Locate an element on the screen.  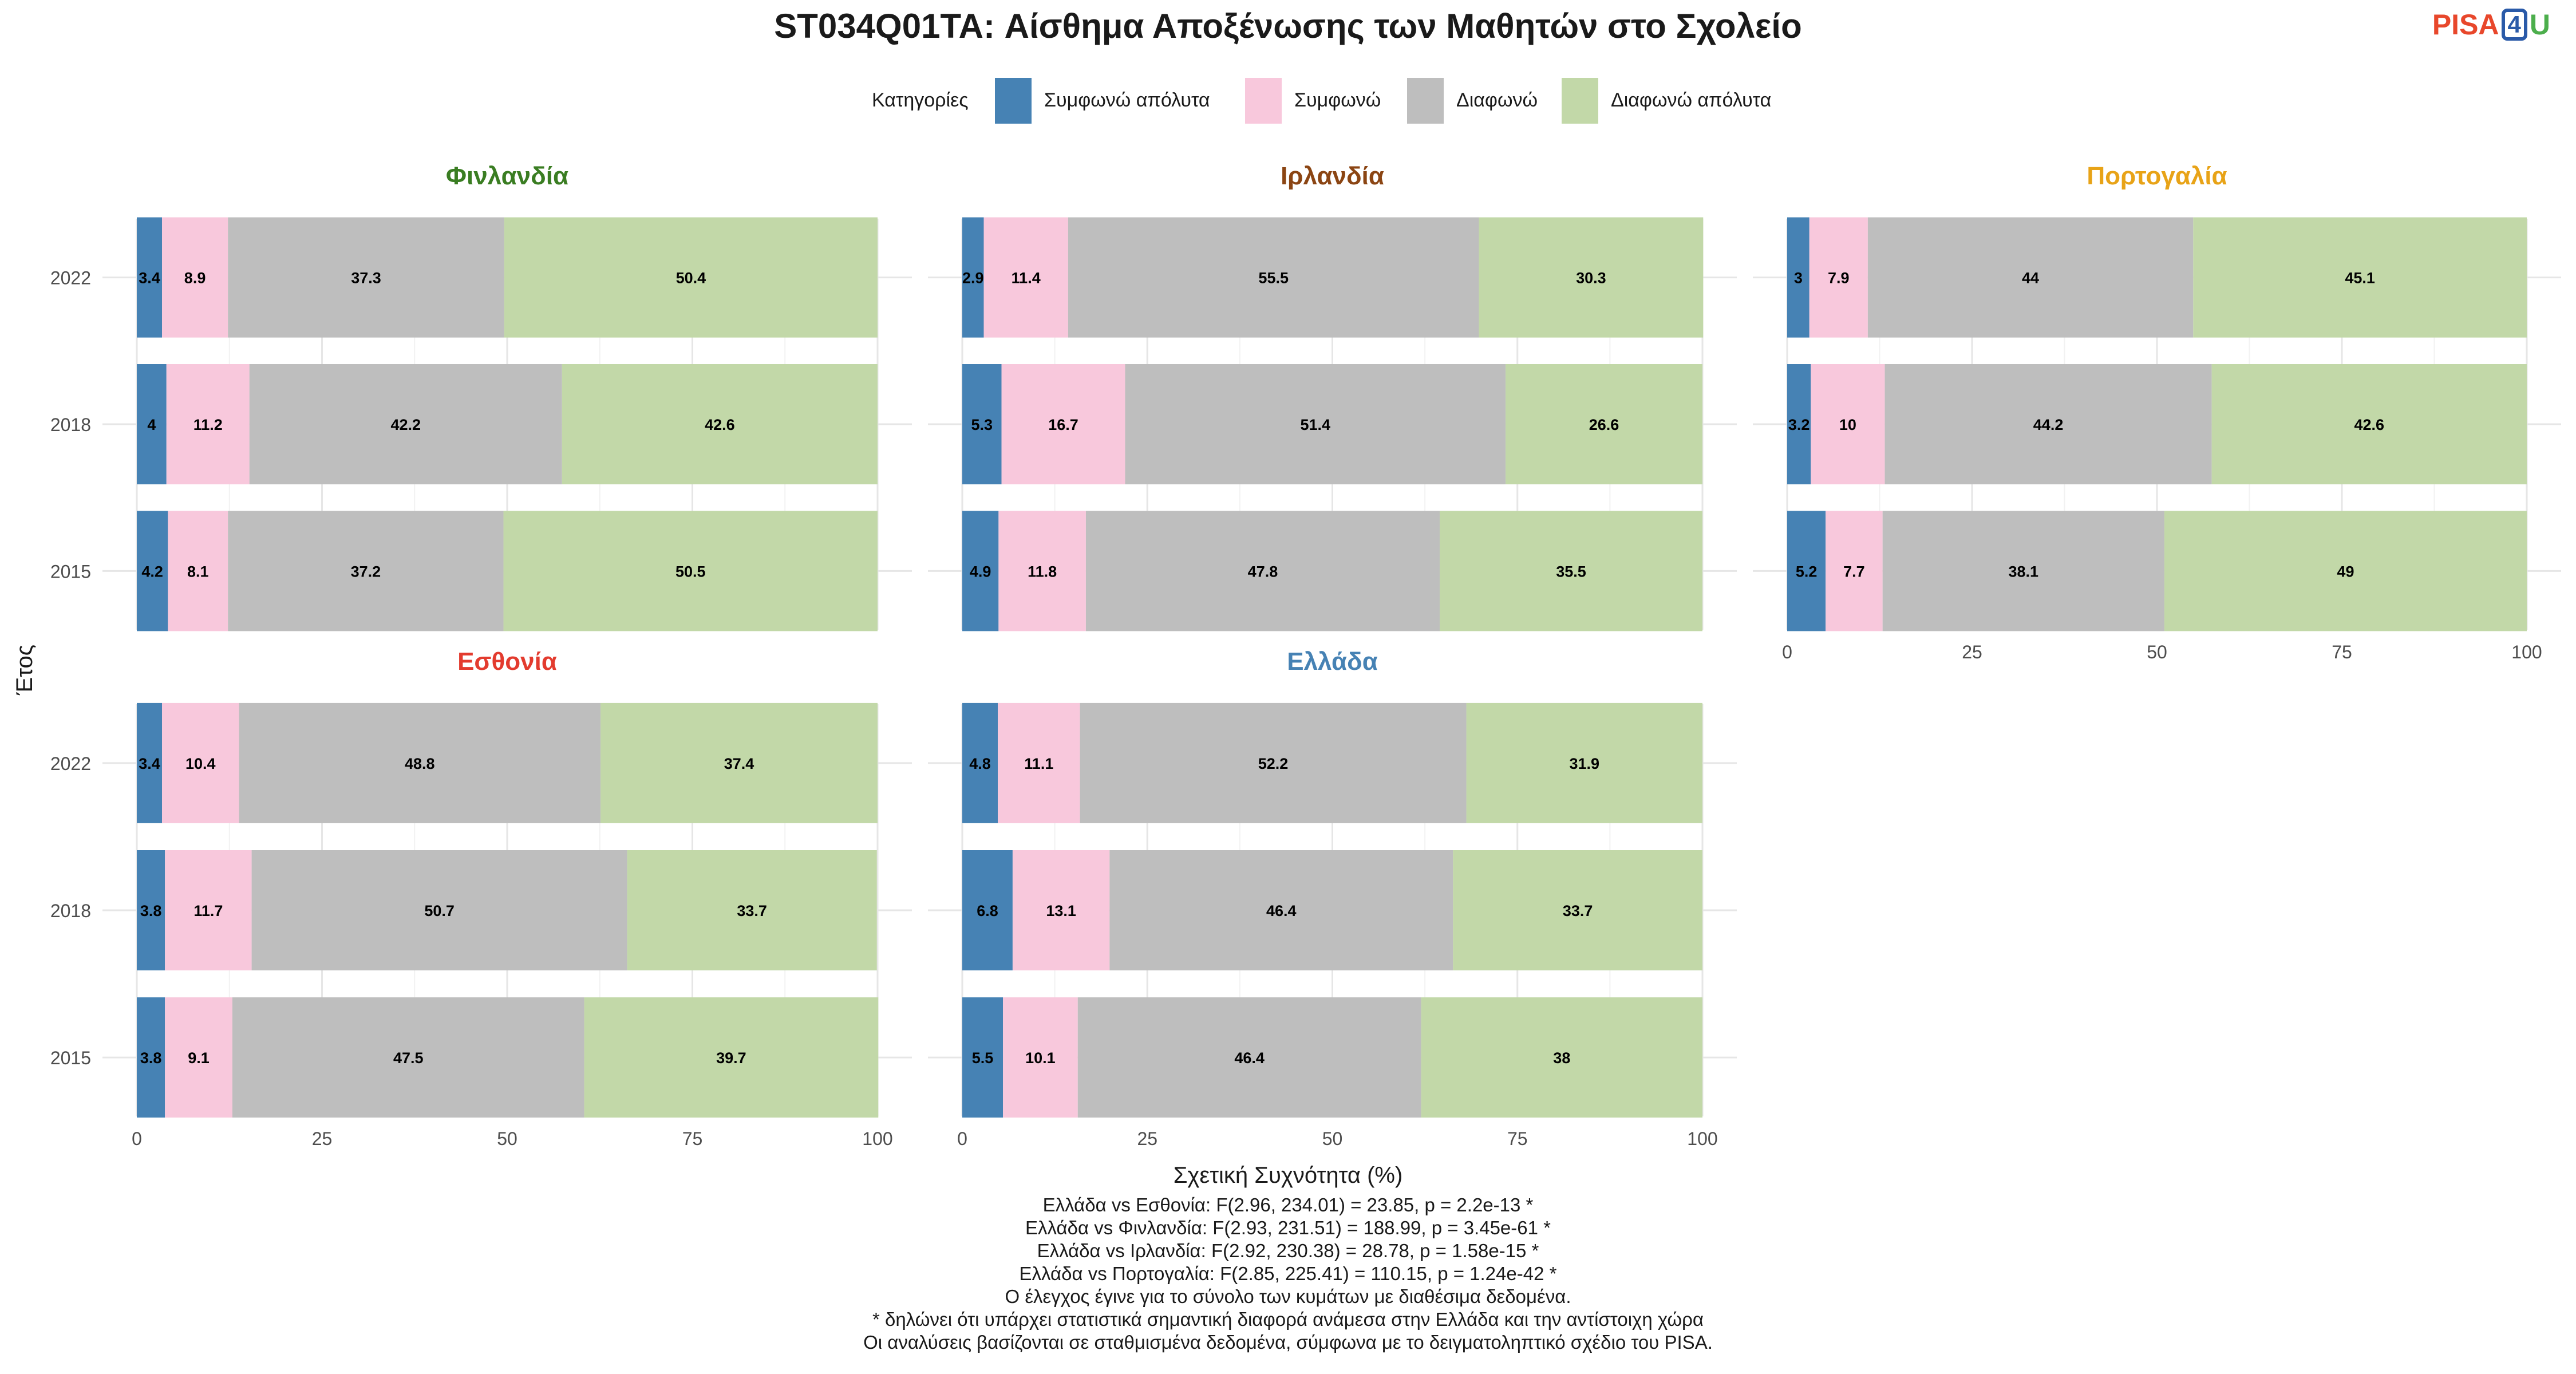
logo-four-box: 4 is located at coordinates (2514, 25).